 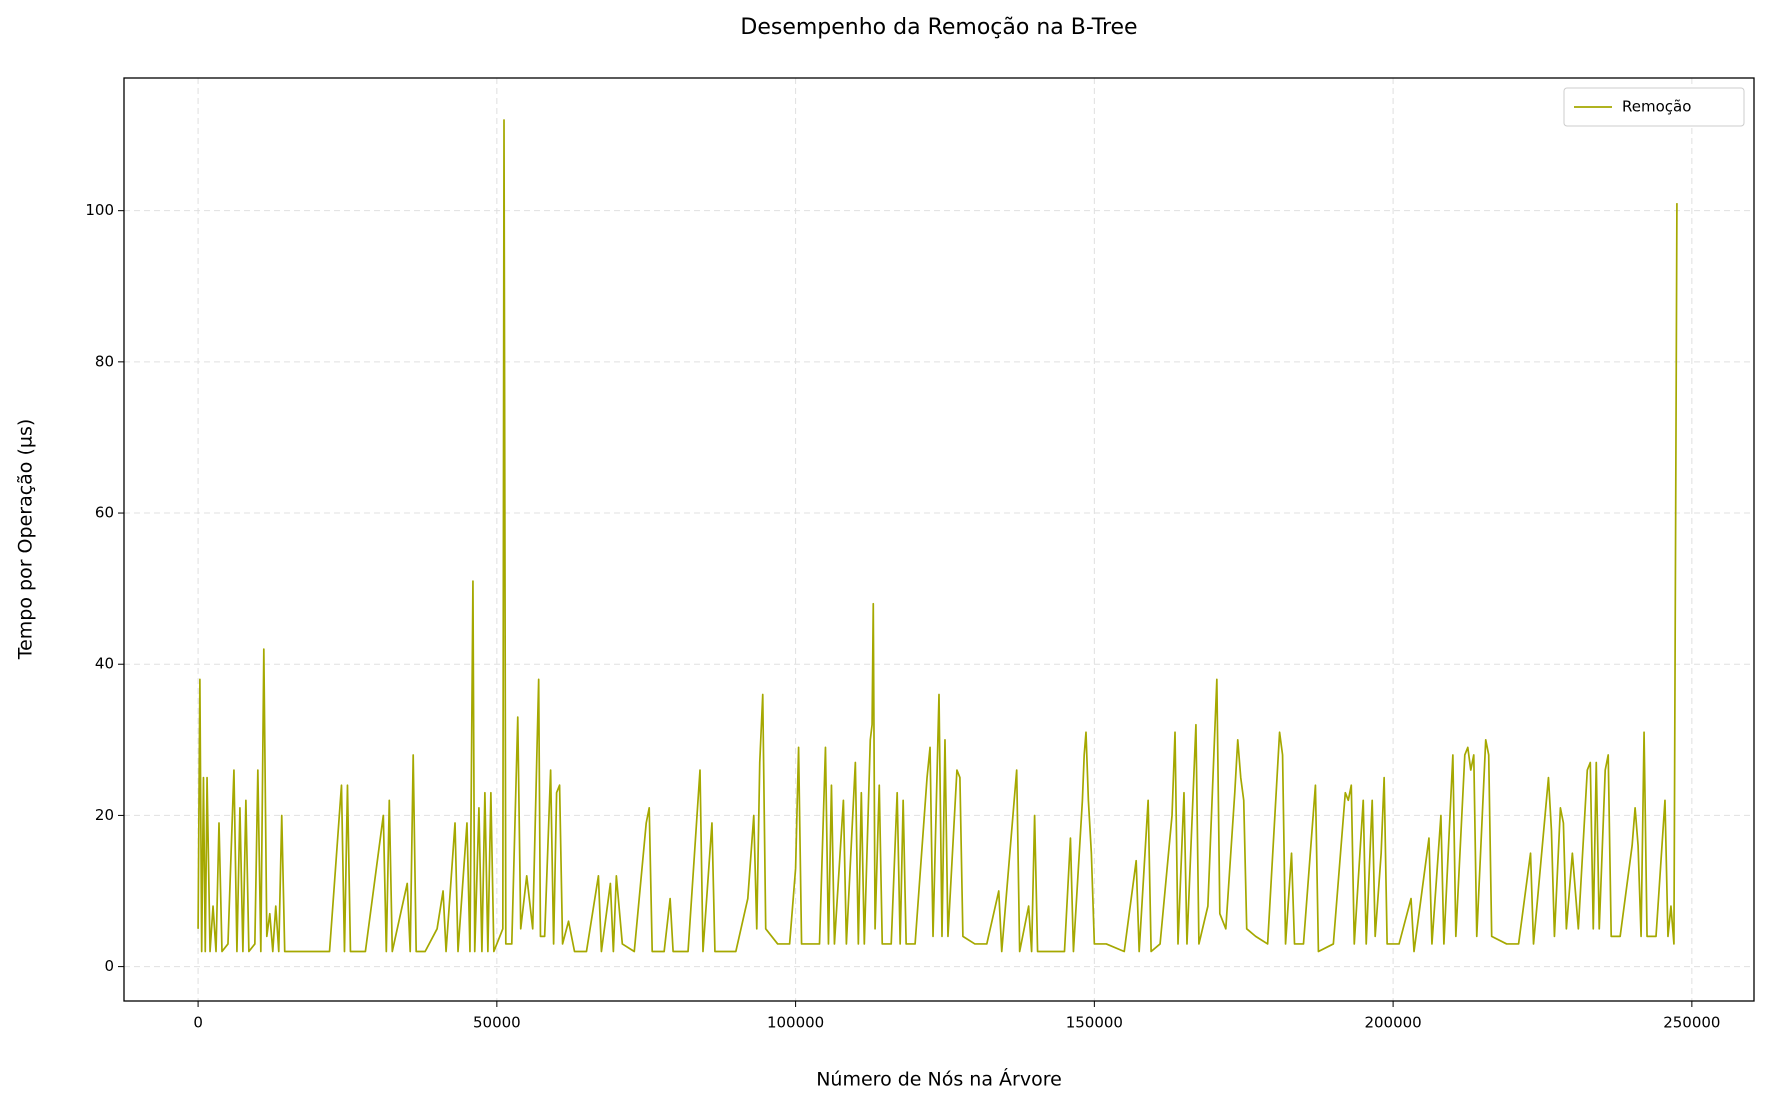 I want to click on legend-box, so click(x=1654, y=107).